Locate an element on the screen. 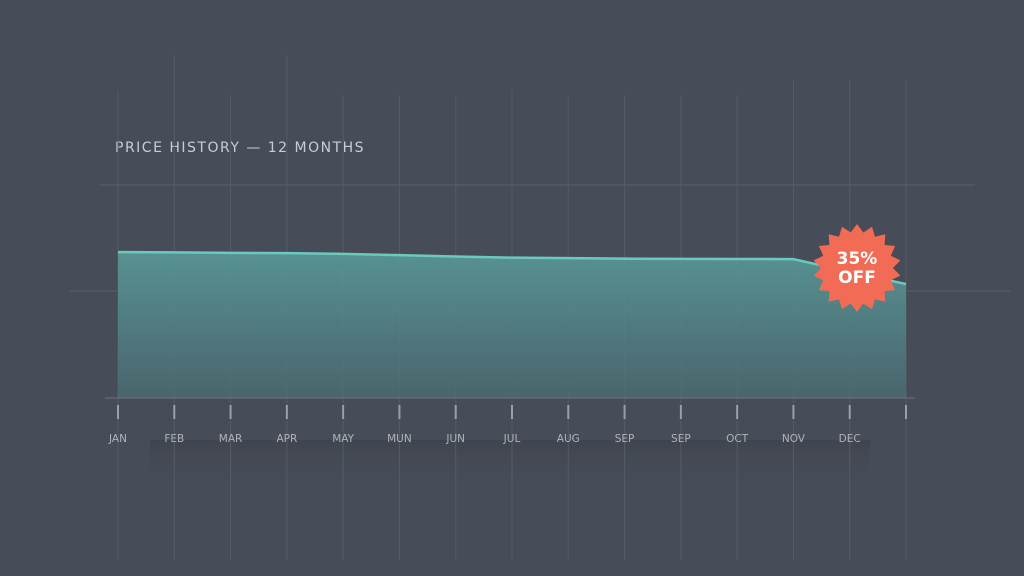 This screenshot has width=1024, height=576. x-tick-label: JUN is located at coordinates (455, 439).